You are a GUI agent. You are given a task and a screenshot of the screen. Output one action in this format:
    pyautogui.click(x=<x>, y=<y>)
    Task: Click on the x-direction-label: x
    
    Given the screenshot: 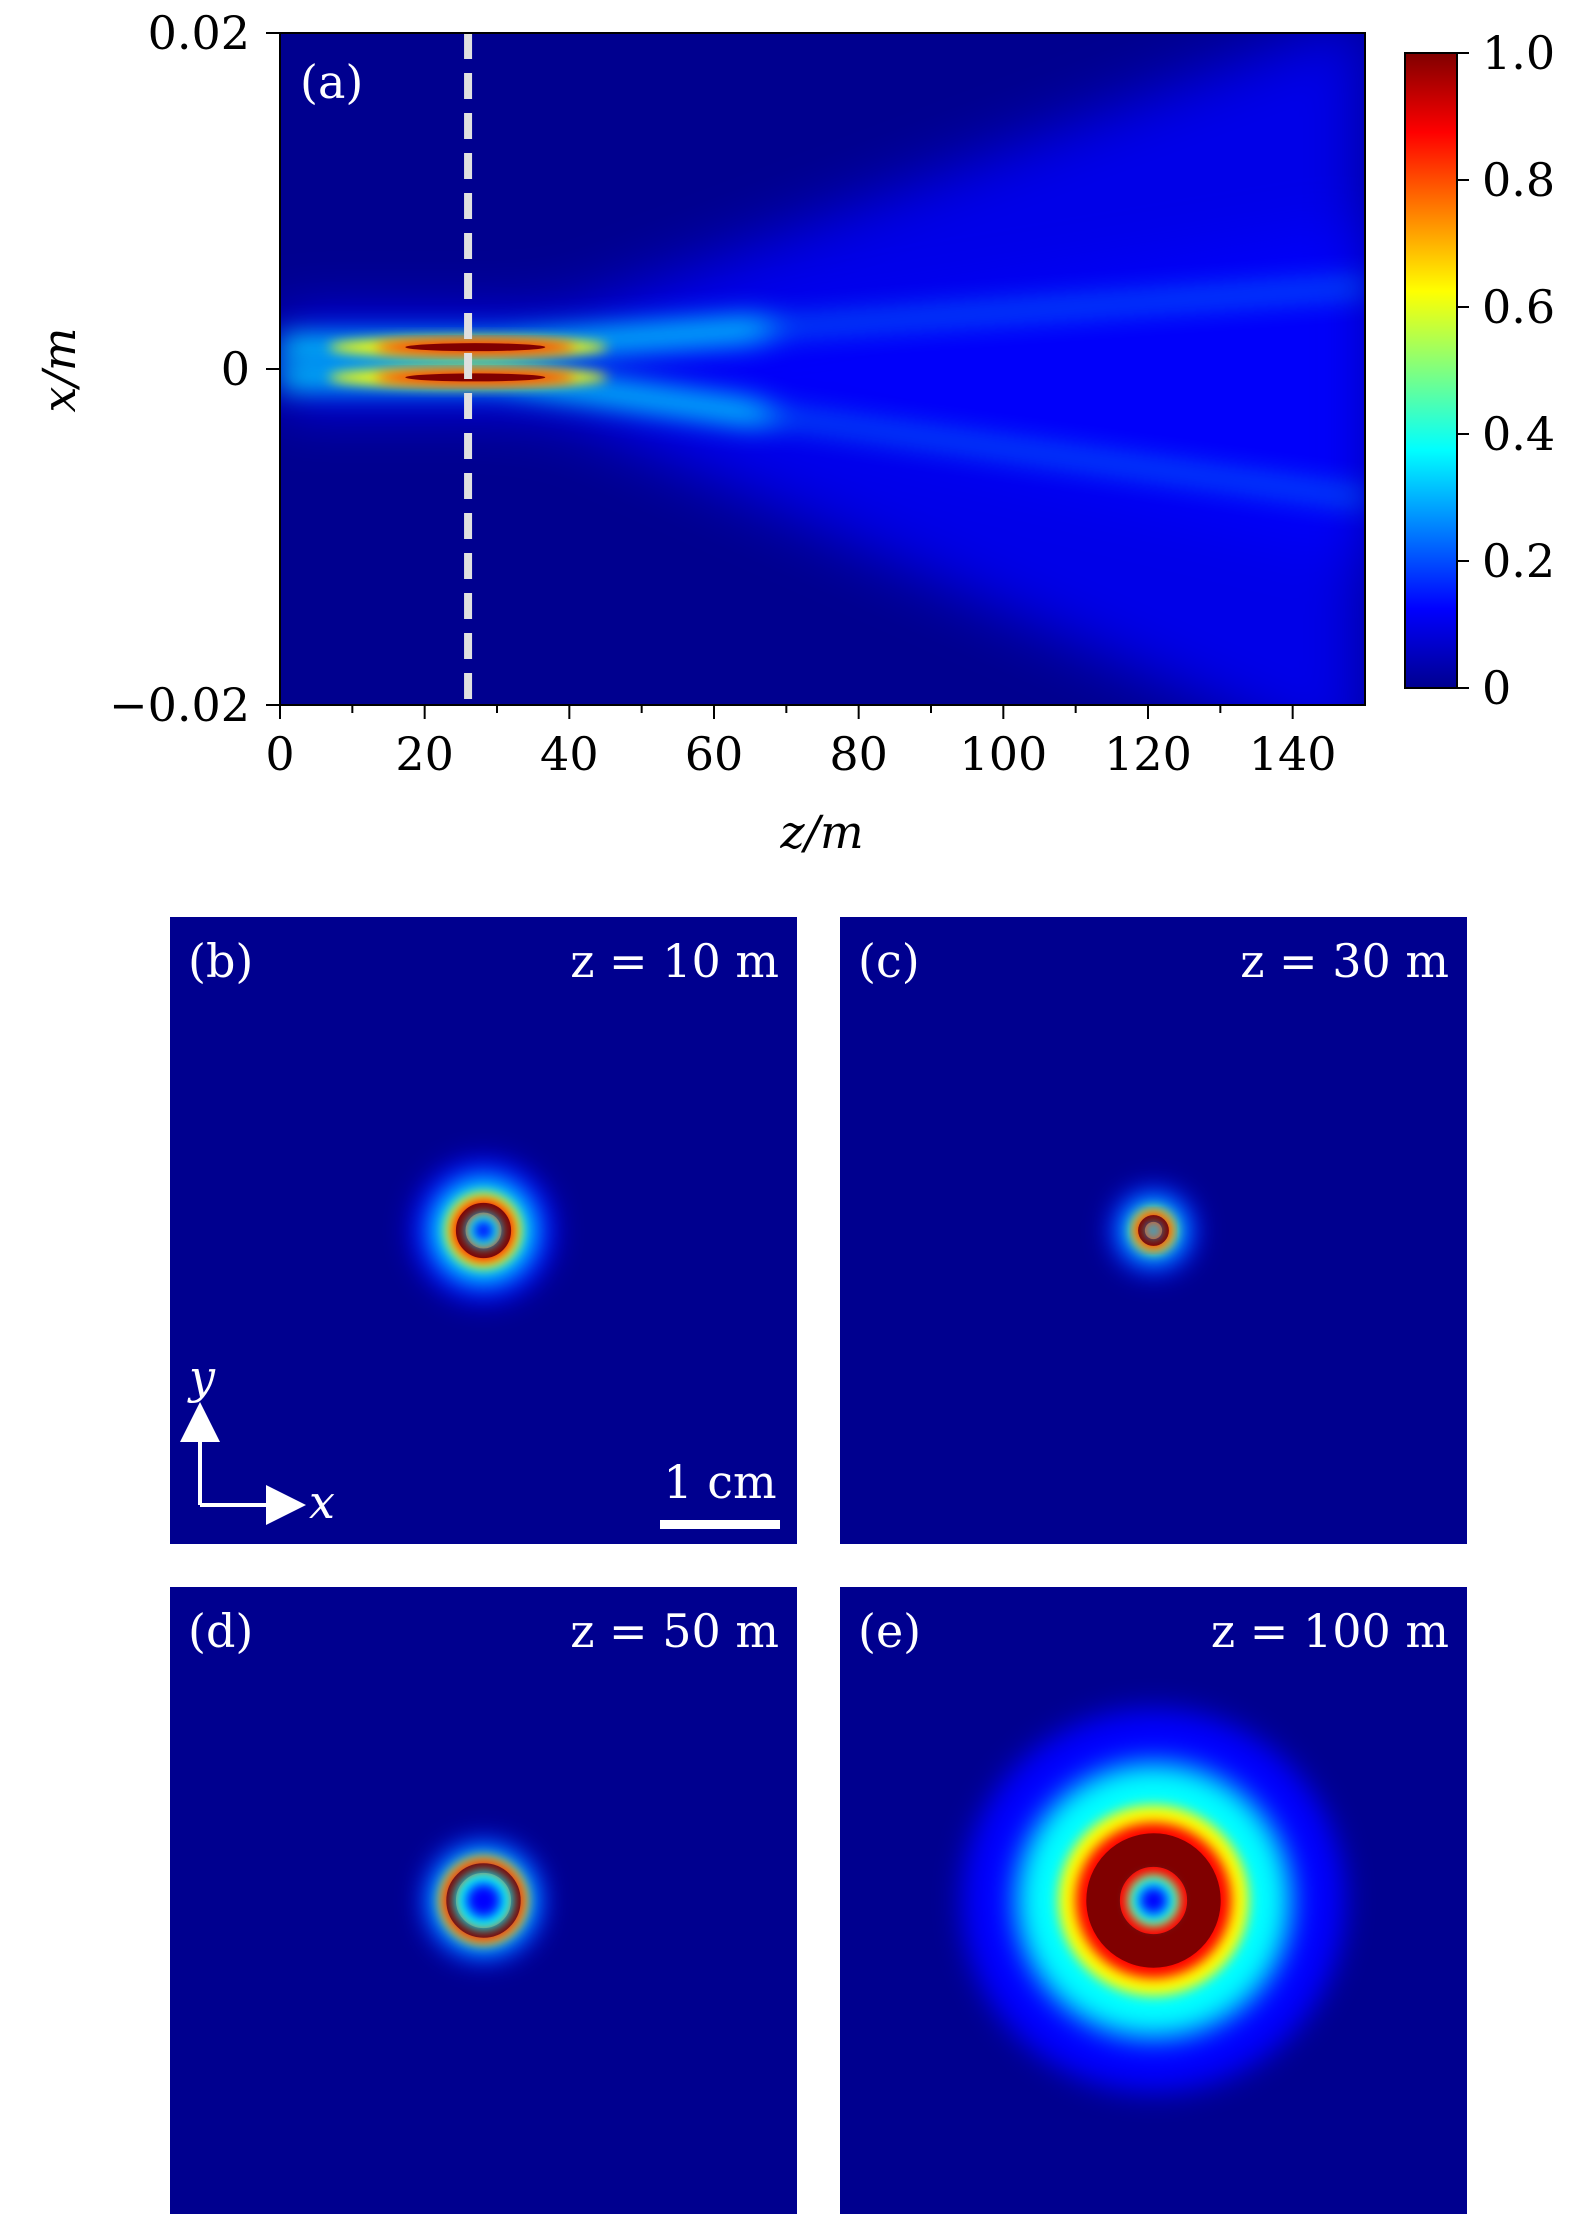 What is the action you would take?
    pyautogui.click(x=322, y=1502)
    